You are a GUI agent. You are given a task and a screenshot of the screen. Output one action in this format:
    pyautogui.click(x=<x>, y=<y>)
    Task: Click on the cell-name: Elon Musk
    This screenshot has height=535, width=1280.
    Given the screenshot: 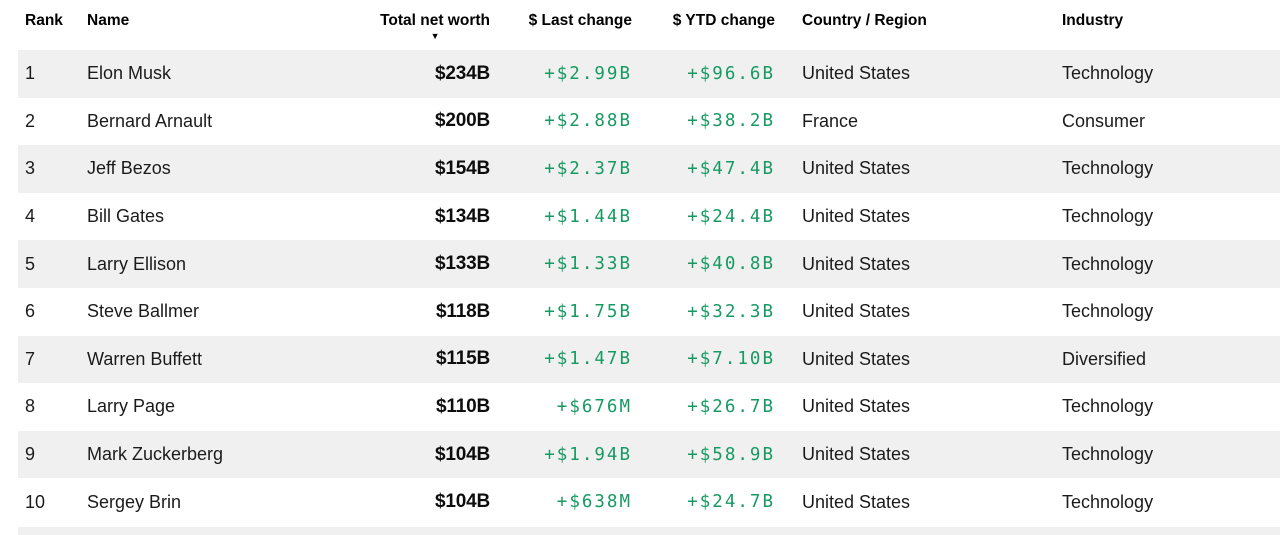 What is the action you would take?
    pyautogui.click(x=129, y=73)
    